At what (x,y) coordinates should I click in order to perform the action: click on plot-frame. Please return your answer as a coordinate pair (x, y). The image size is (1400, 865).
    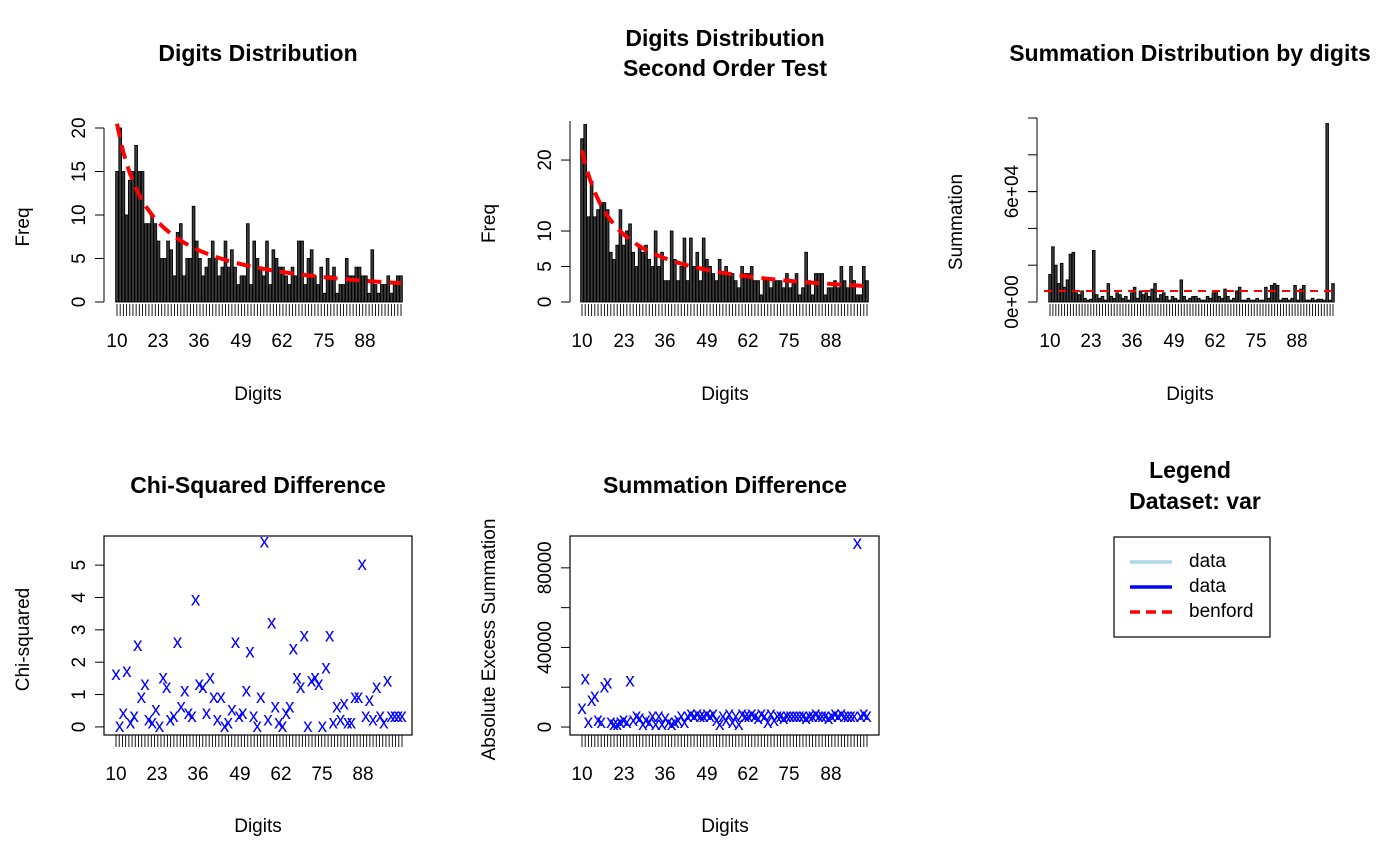
    Looking at the image, I should click on (724, 635).